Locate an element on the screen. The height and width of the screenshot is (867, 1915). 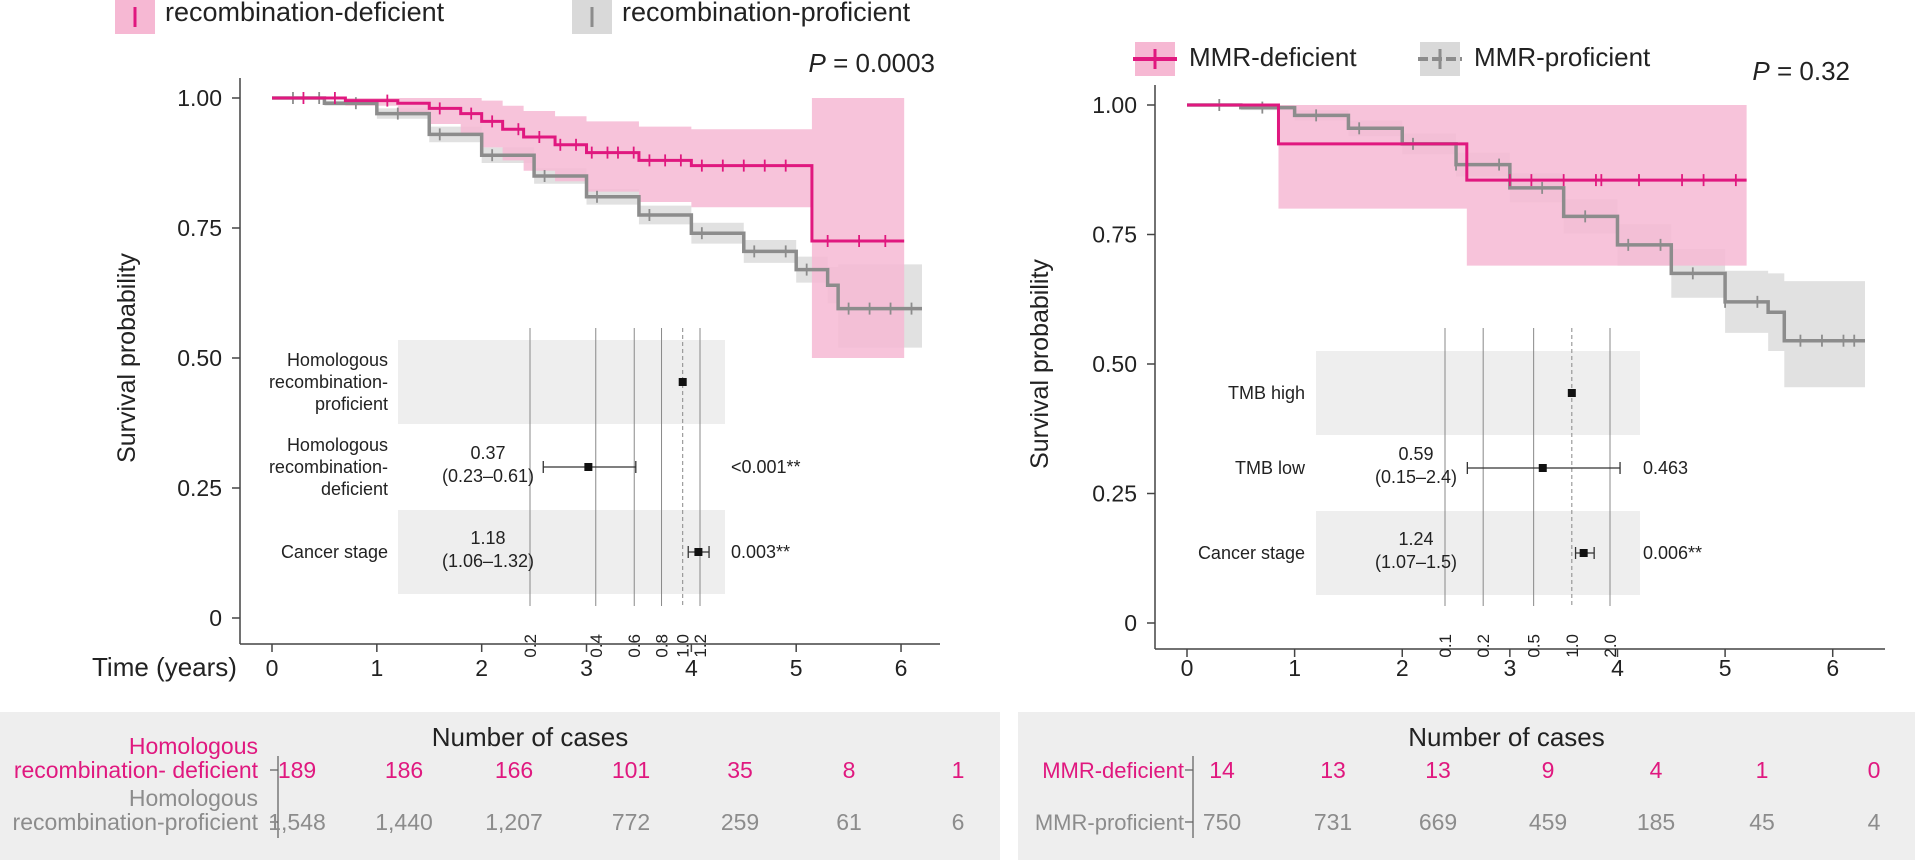
risk-count: 189 is located at coordinates (297, 770).